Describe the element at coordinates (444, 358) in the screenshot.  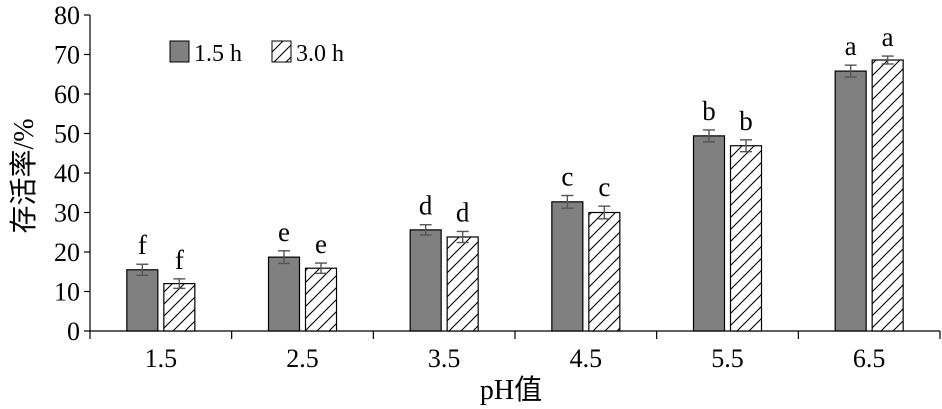
I see `x-tick-label: 3.5` at that location.